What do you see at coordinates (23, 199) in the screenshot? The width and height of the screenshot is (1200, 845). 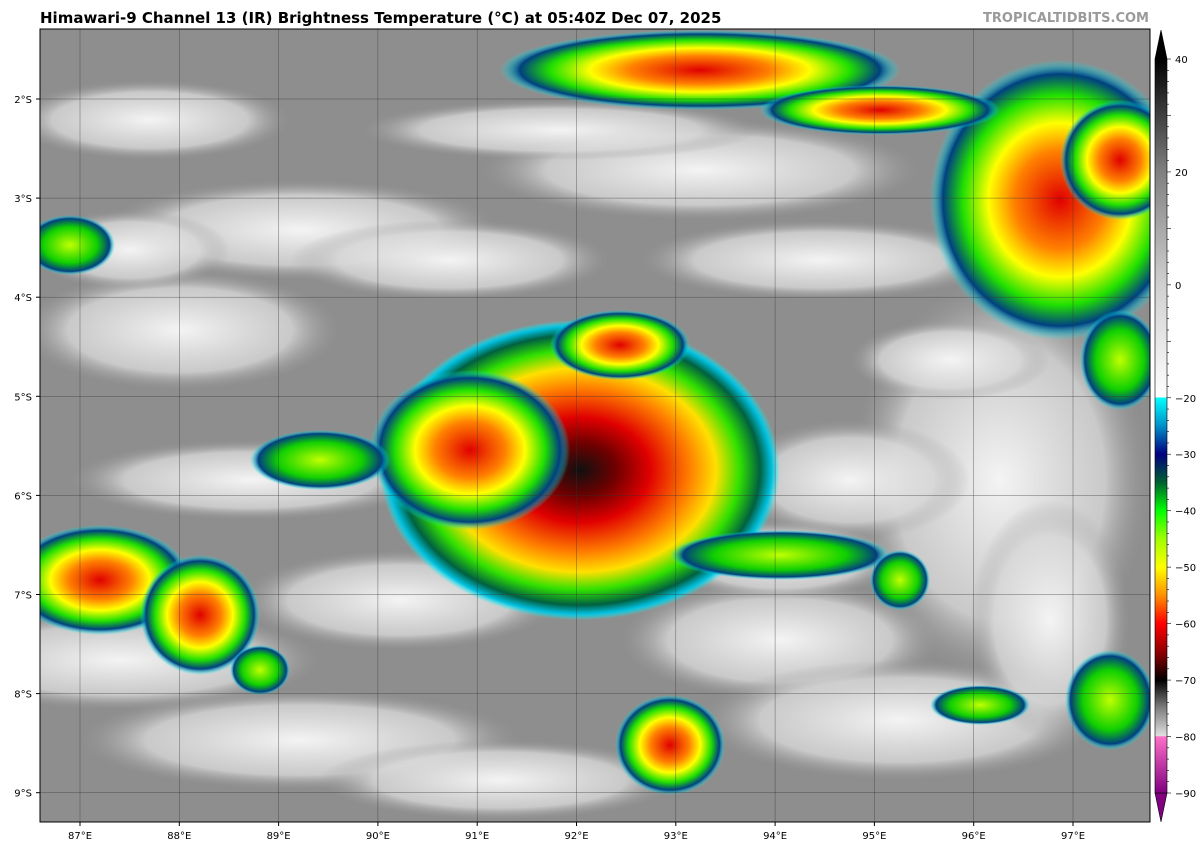 I see `lat-tick-label: 3°S` at bounding box center [23, 199].